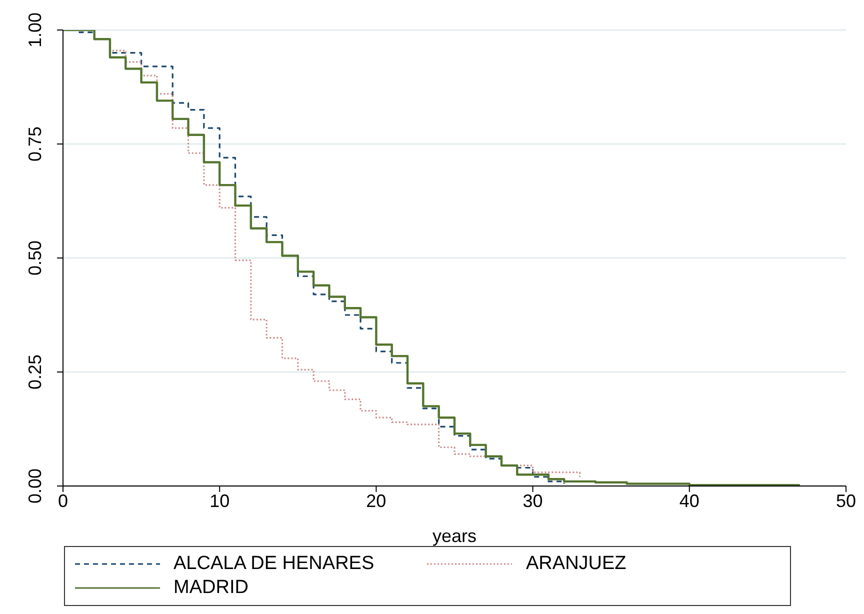  Describe the element at coordinates (376, 500) in the screenshot. I see `x-tick-label: 20` at that location.